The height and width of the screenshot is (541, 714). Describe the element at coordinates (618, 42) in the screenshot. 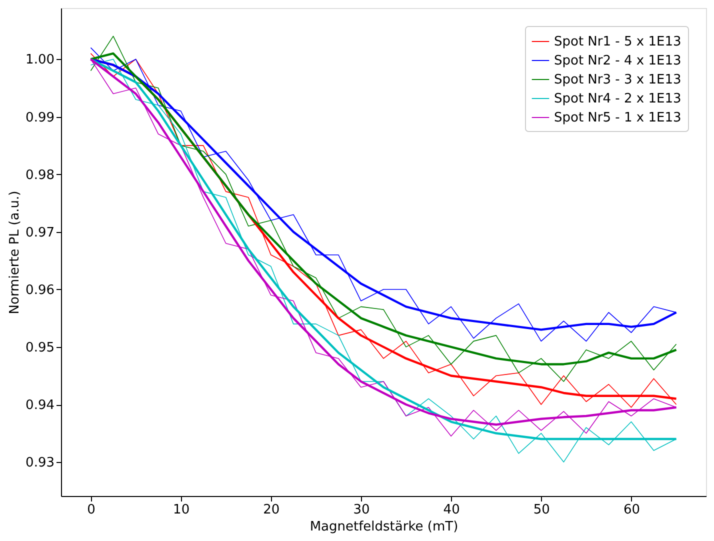

I see `legend-label: Spot Nr1 - 5 x 1E13` at that location.